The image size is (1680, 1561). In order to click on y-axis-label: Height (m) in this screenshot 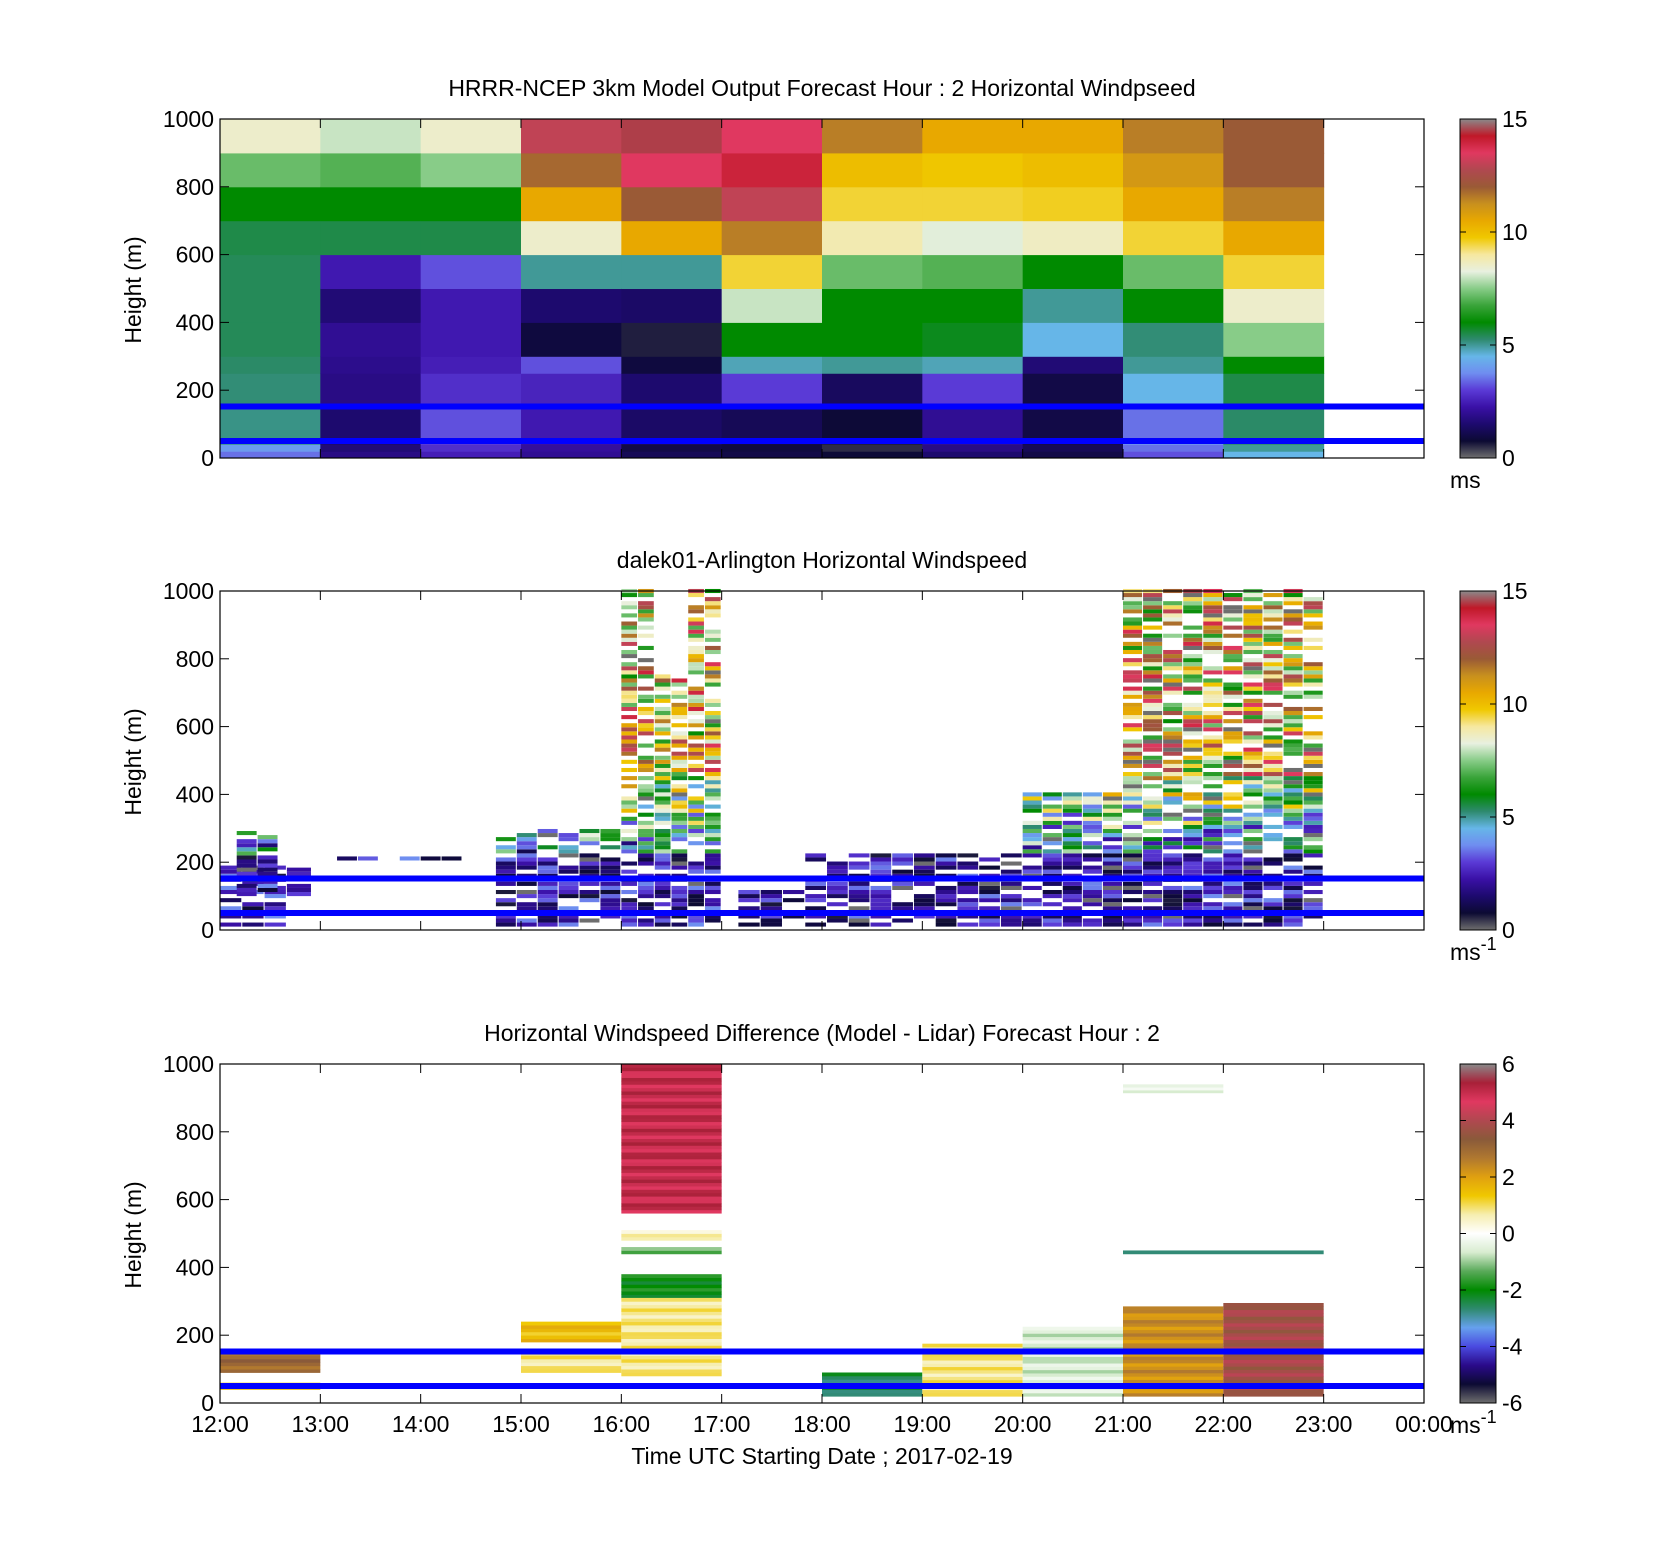, I will do `click(133, 1234)`.